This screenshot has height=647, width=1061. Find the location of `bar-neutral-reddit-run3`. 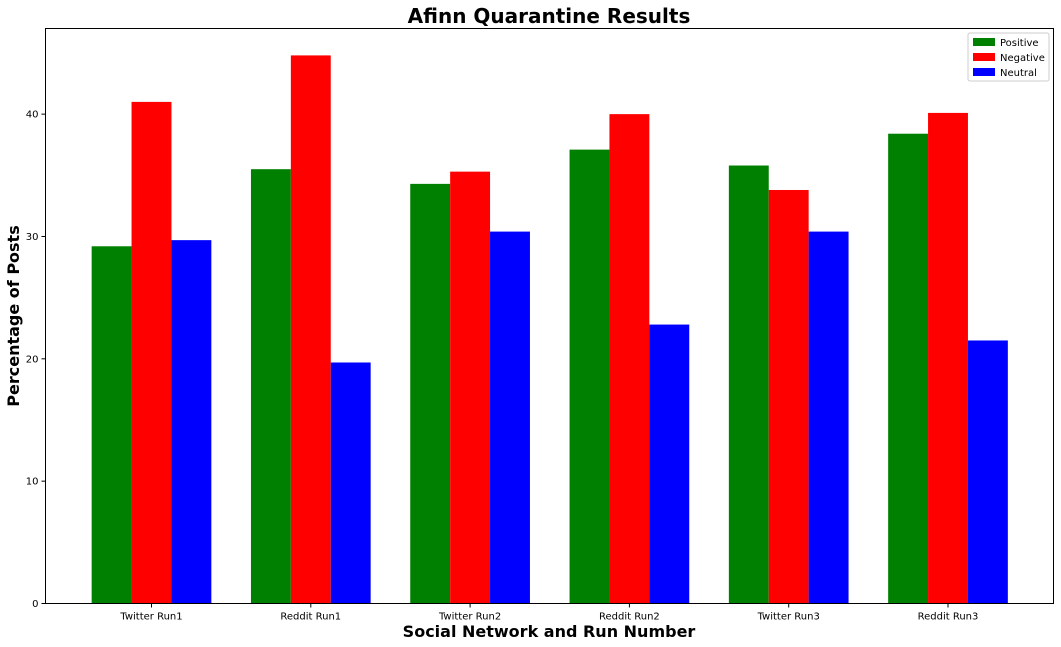

bar-neutral-reddit-run3 is located at coordinates (987, 472).